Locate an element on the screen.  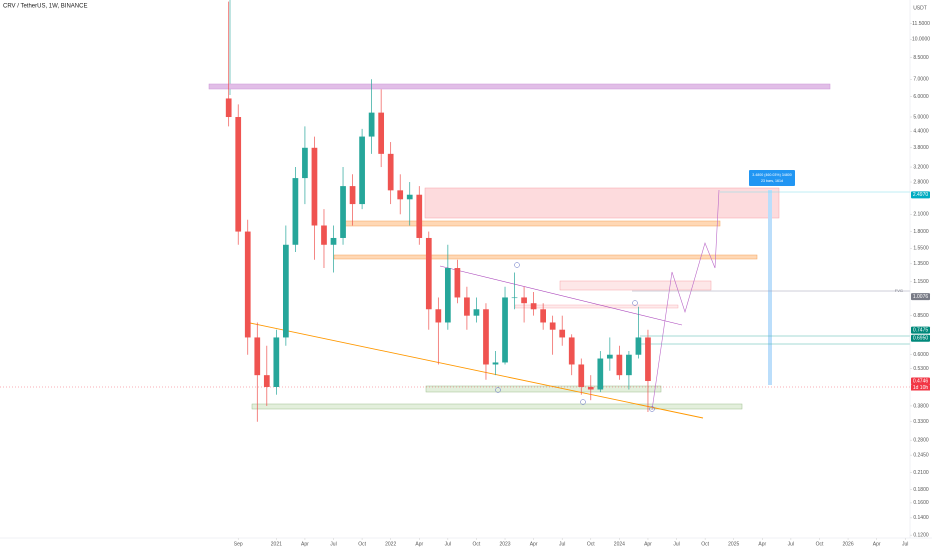
y-tick-label: 3.8000 is located at coordinates (921, 148).